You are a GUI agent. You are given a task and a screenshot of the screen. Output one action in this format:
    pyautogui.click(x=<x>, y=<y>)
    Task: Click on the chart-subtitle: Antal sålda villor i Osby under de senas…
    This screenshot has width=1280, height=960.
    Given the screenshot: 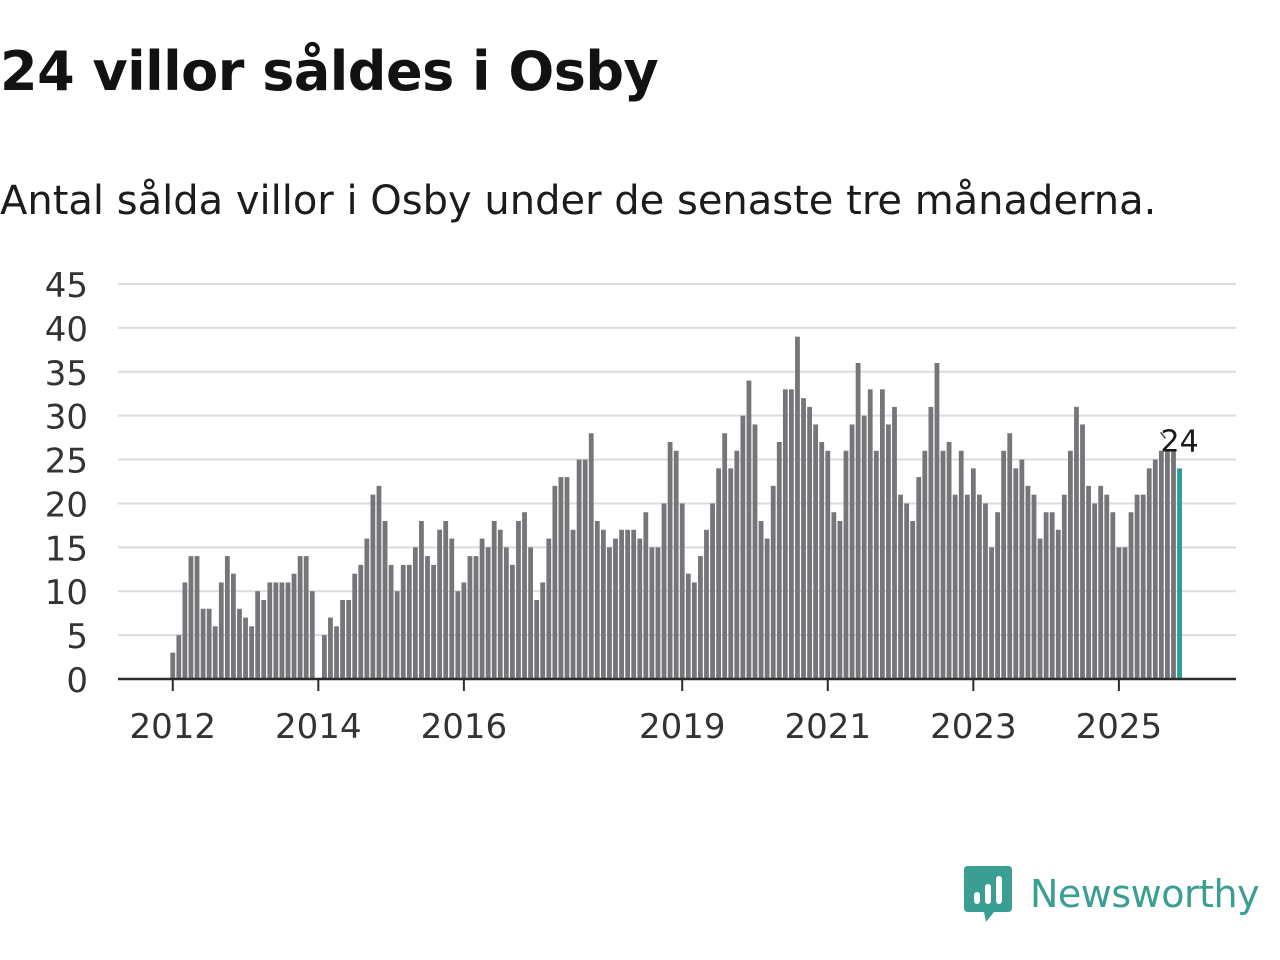 What is the action you would take?
    pyautogui.click(x=578, y=201)
    